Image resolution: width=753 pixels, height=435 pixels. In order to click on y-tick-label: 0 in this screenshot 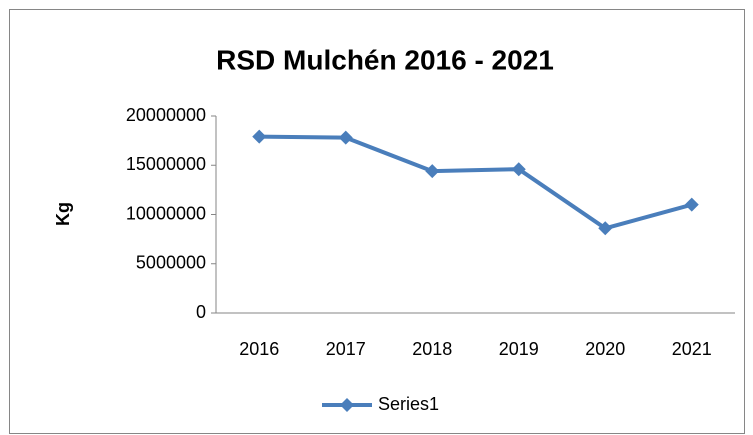, I will do `click(201, 312)`.